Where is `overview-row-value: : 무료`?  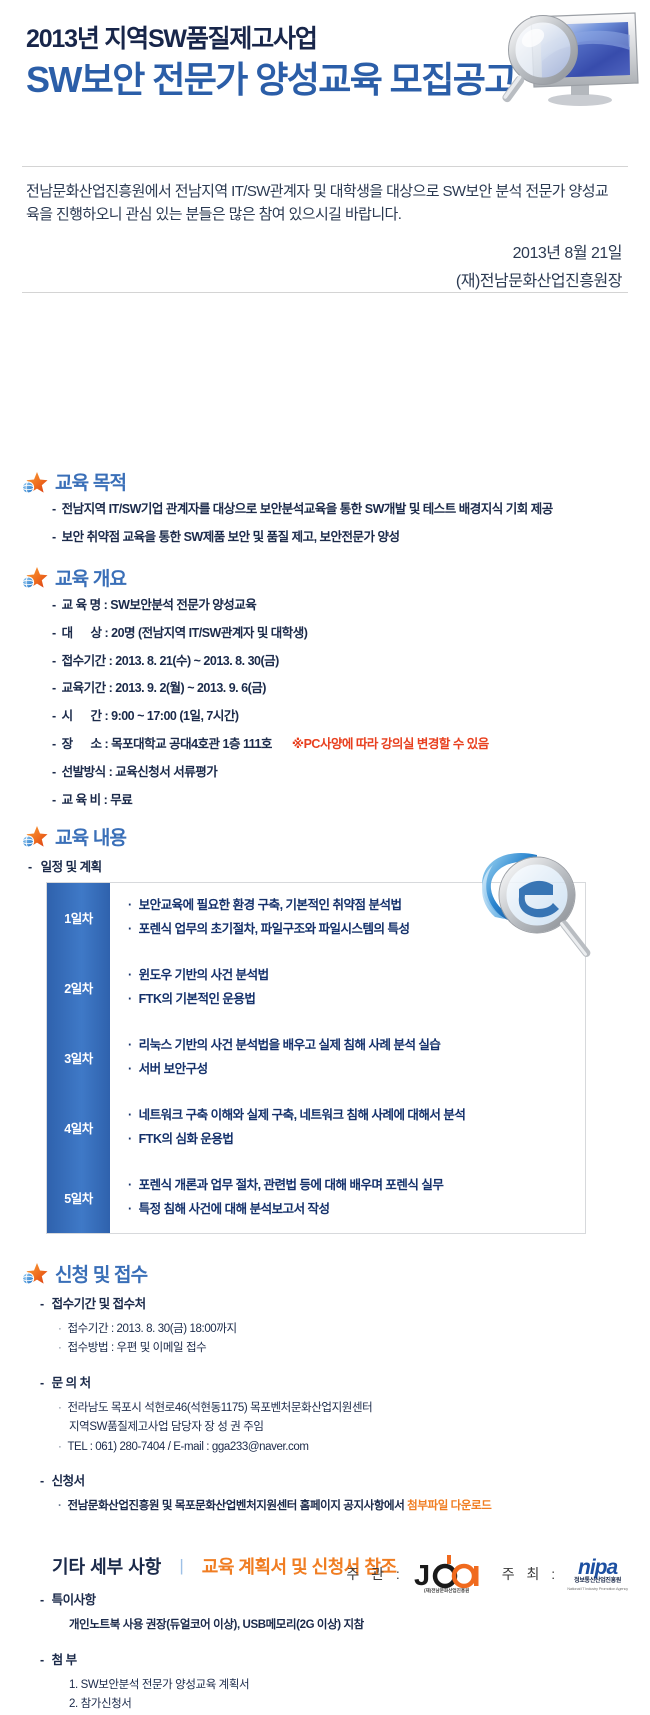 overview-row-value: : 무료 is located at coordinates (118, 799).